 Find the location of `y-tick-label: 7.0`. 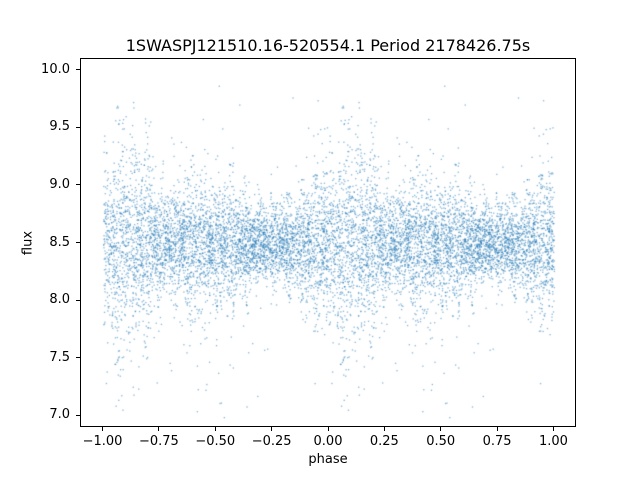

y-tick-label: 7.0 is located at coordinates (59, 415).